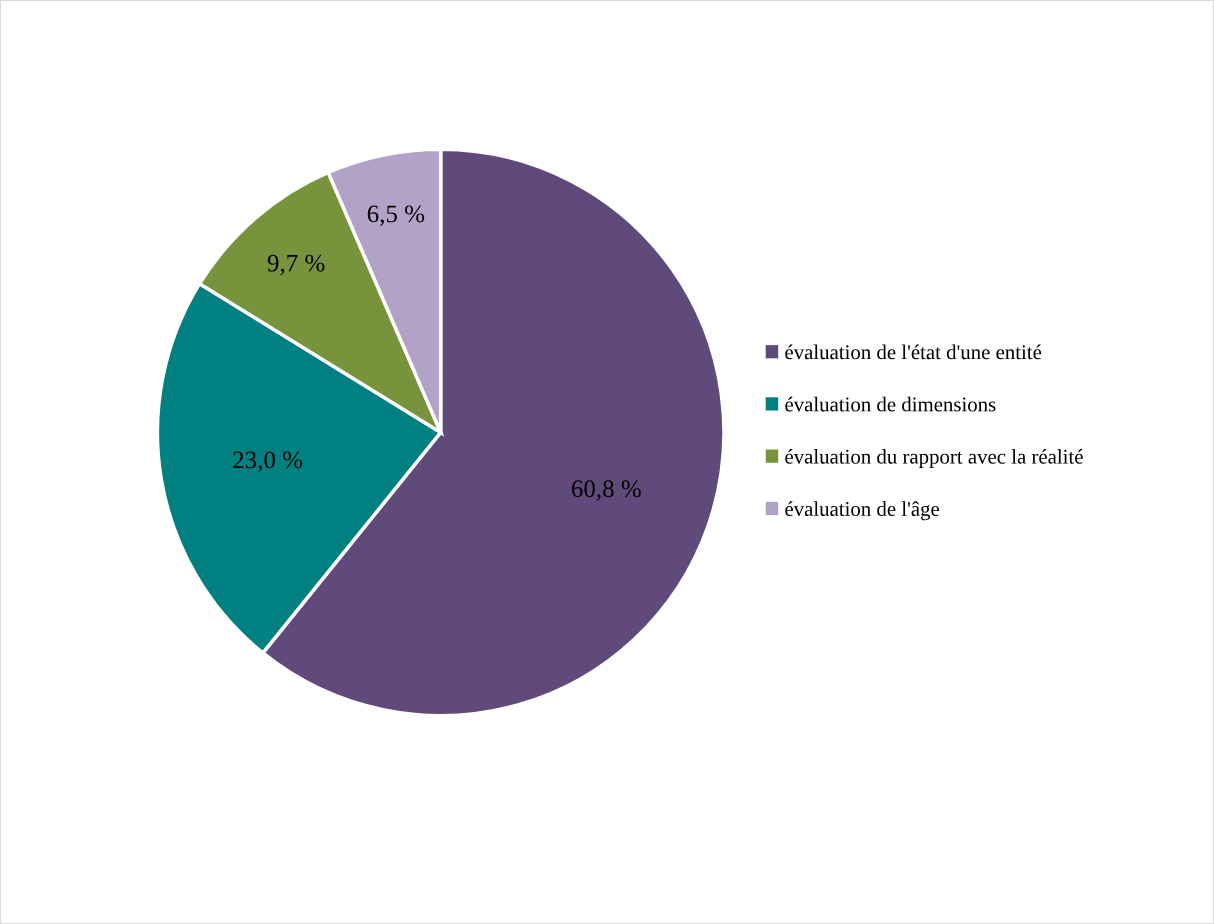 This screenshot has width=1214, height=924. I want to click on data-label: 23,0 %, so click(268, 461).